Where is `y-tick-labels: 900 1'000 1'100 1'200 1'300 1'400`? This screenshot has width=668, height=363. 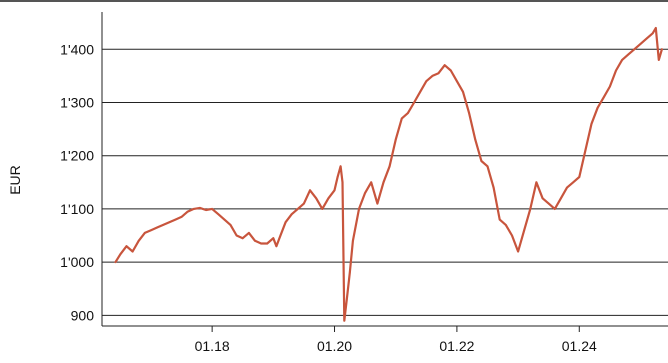
y-tick-labels: 900 1'000 1'100 1'200 1'300 1'400 is located at coordinates (77, 182).